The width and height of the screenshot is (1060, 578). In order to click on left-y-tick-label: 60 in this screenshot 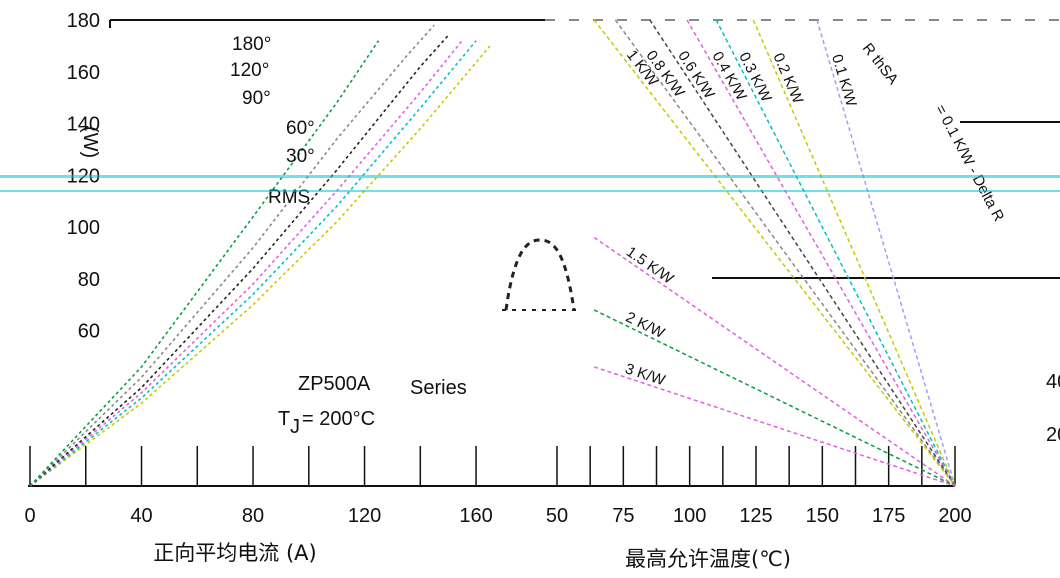, I will do `click(89, 332)`.